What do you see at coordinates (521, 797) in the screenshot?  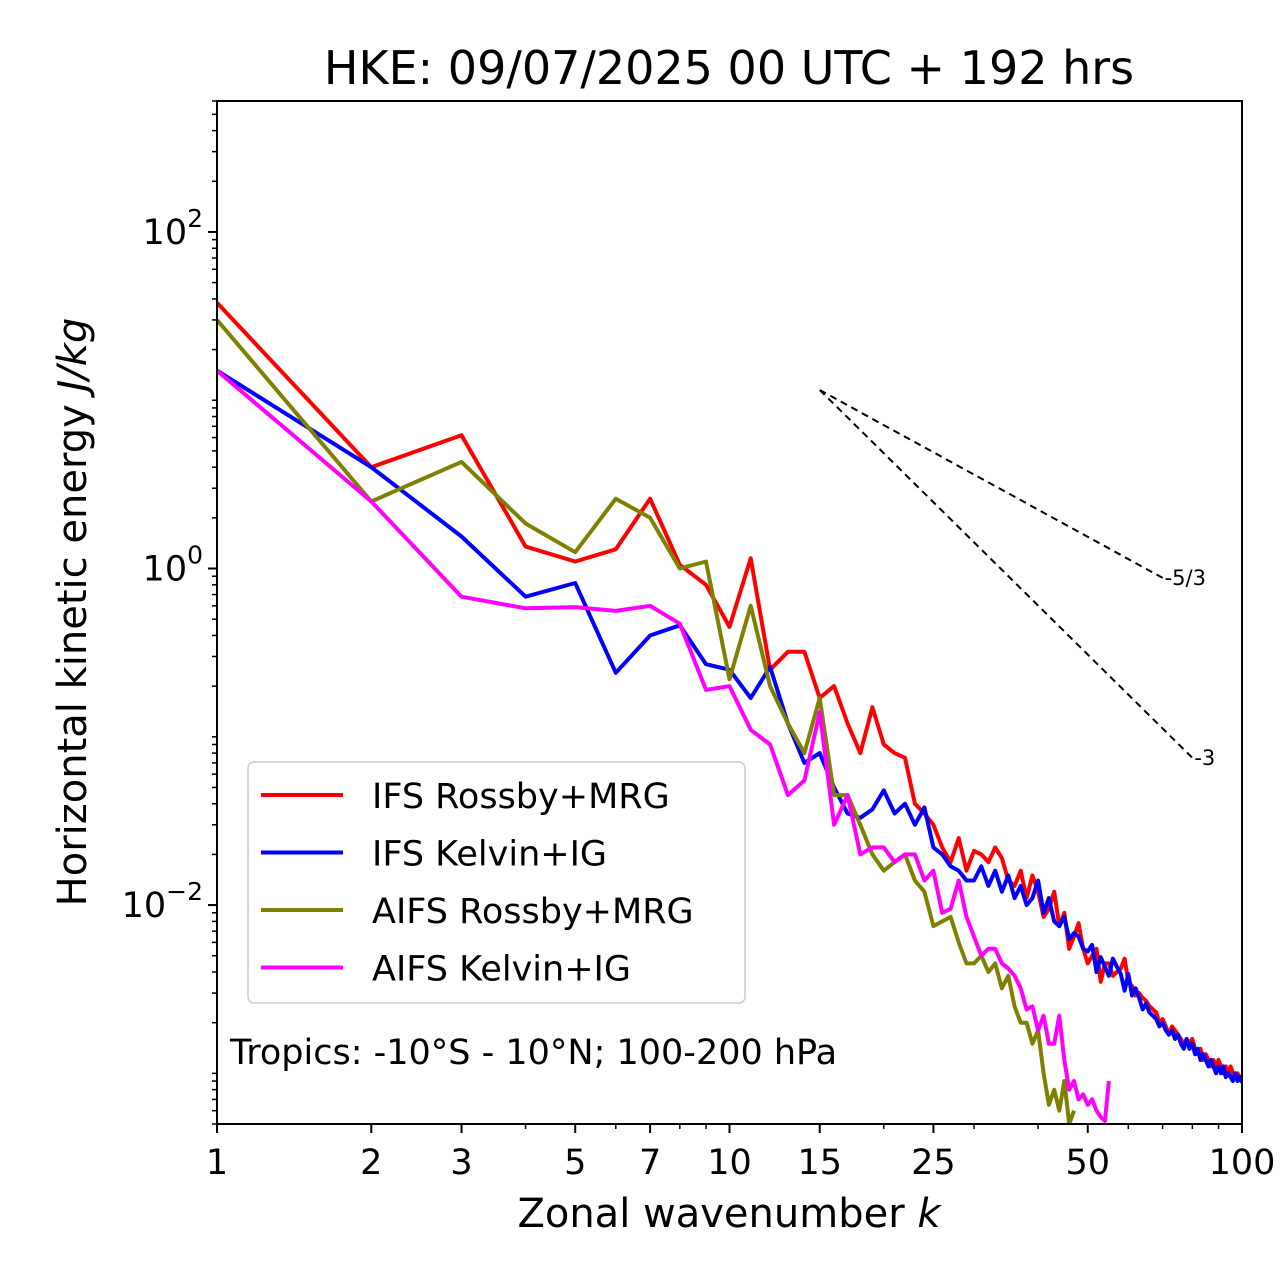 I see `legend-label: IFS Rossby+MRG` at bounding box center [521, 797].